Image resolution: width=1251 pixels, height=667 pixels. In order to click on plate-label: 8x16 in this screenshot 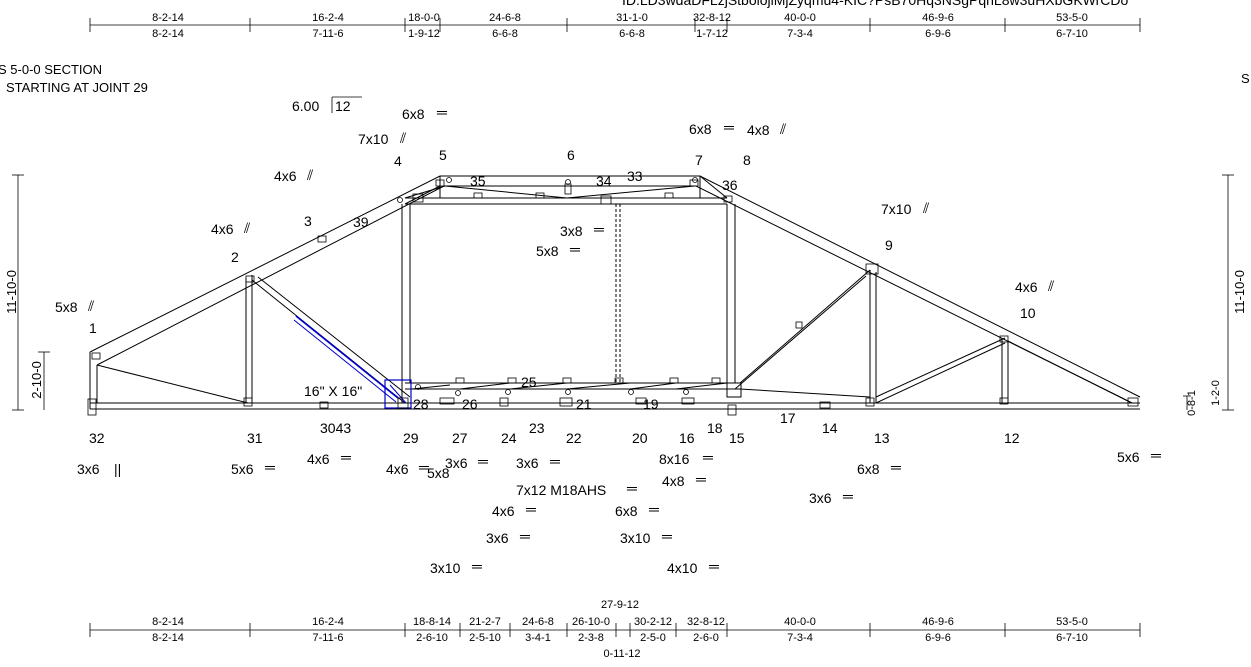, I will do `click(674, 459)`.